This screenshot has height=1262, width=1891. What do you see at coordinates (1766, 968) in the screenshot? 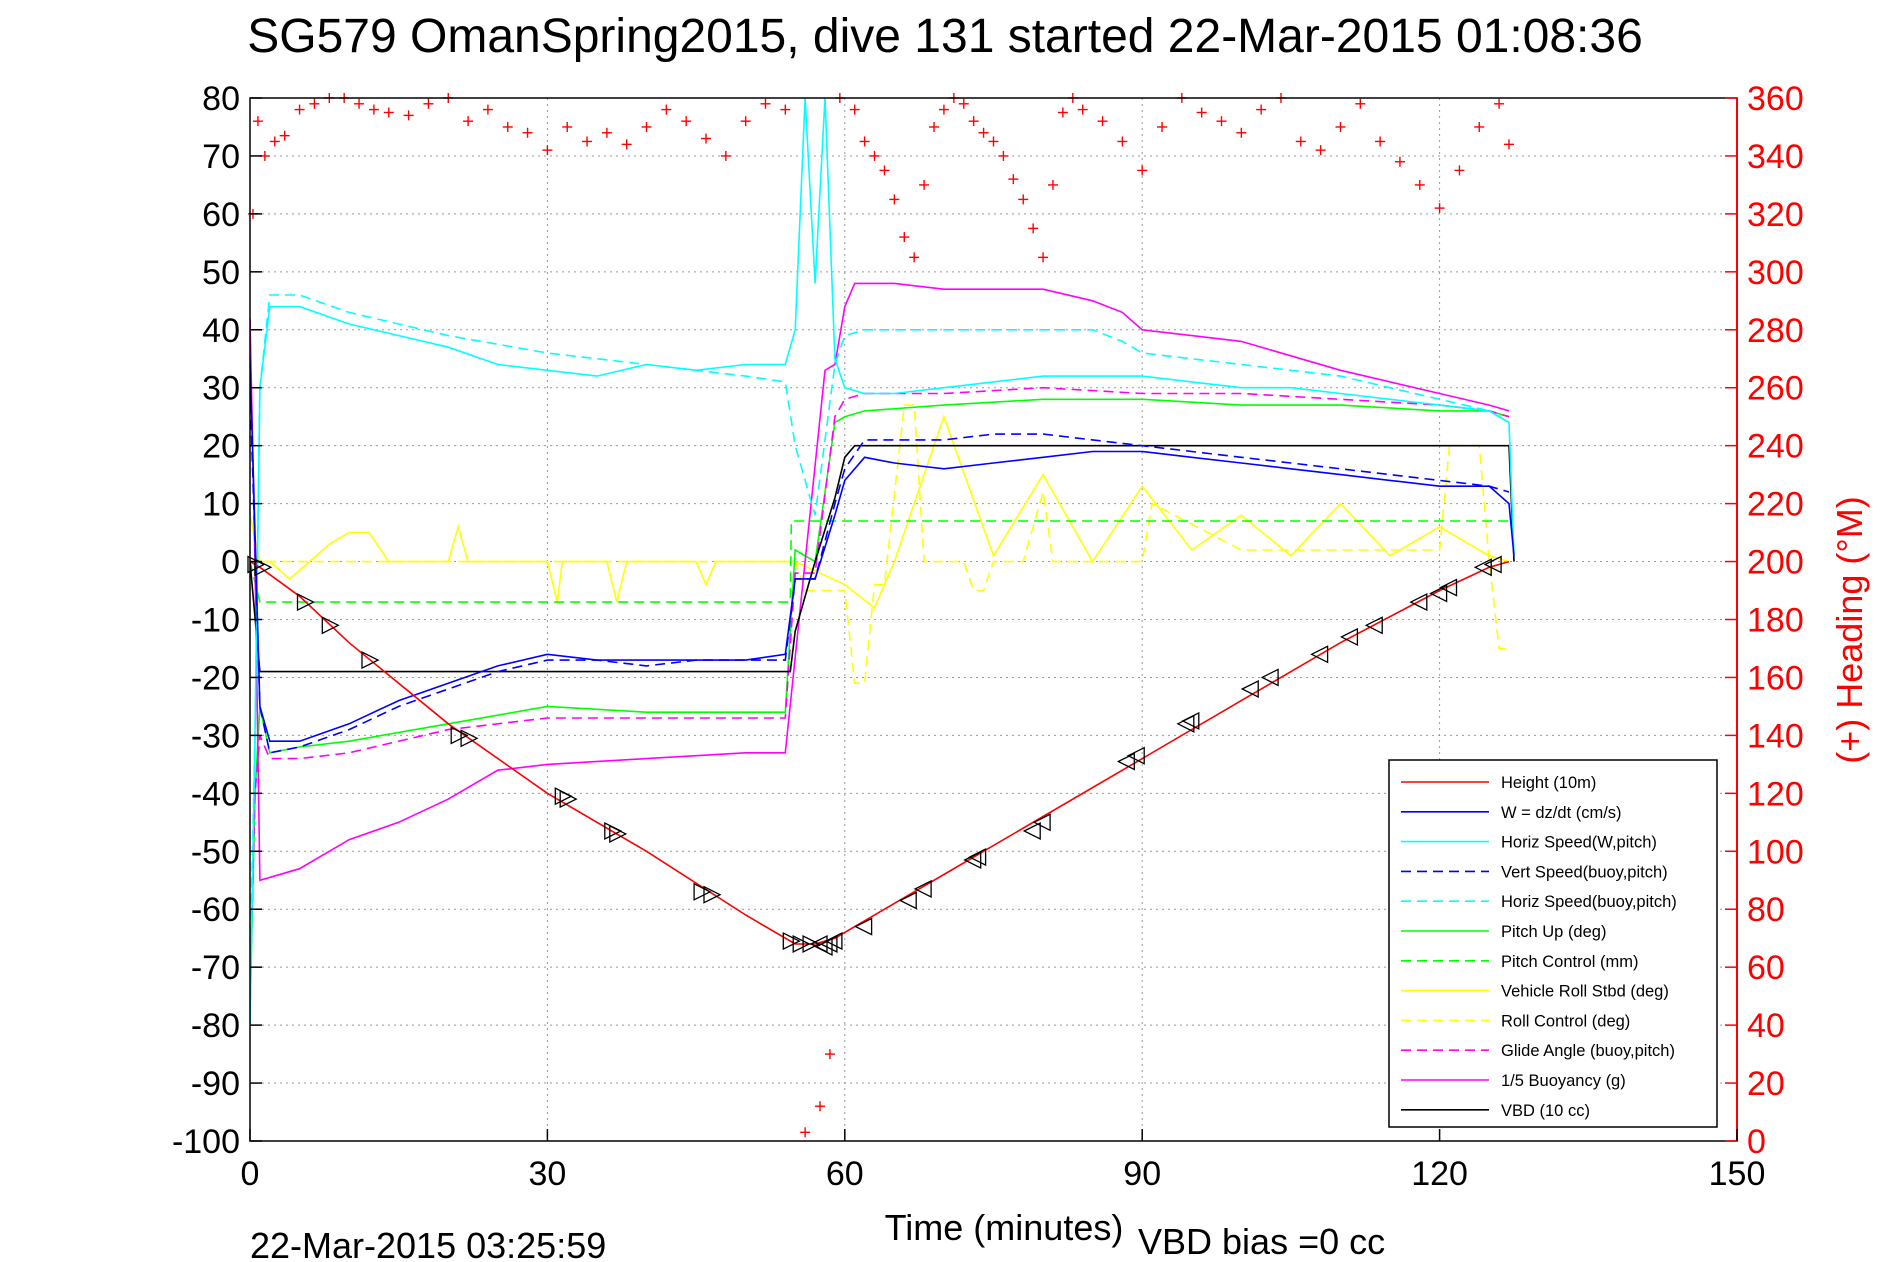
I see `y2-tick-label: 60` at bounding box center [1766, 968].